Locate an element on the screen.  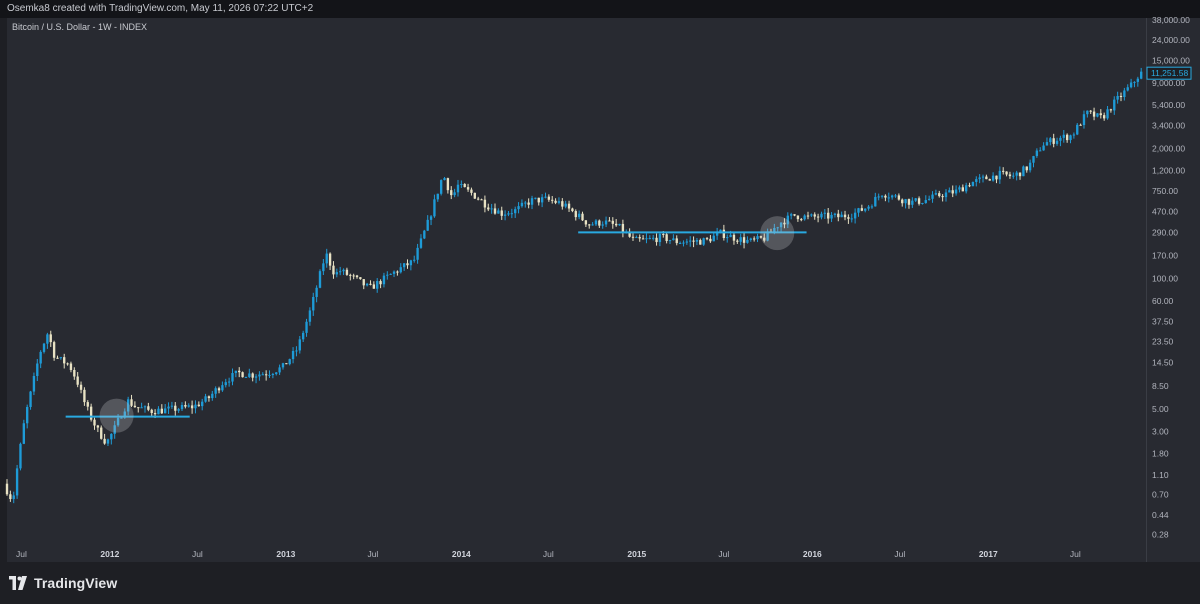
y-tick-label: 750.00 is located at coordinates (1165, 191).